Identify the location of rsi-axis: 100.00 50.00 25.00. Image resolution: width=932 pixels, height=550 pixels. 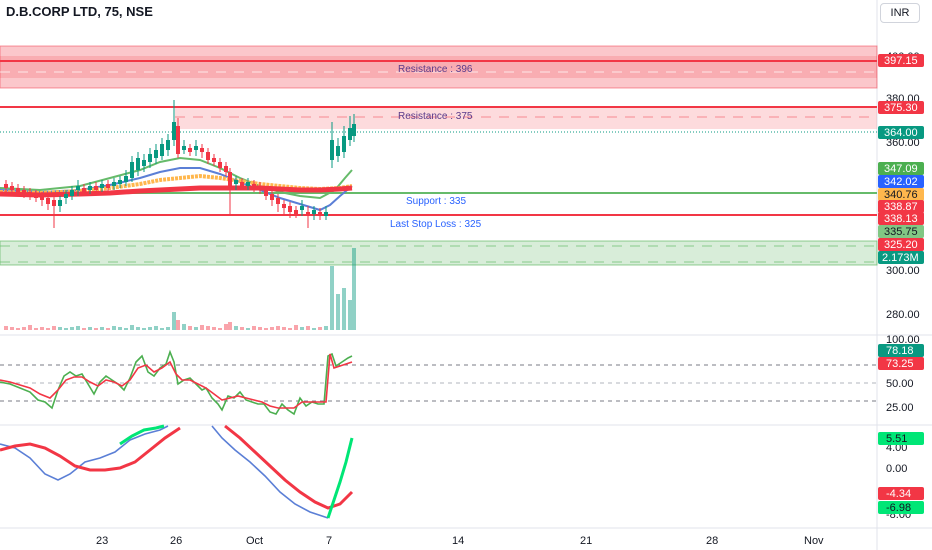
(903, 374).